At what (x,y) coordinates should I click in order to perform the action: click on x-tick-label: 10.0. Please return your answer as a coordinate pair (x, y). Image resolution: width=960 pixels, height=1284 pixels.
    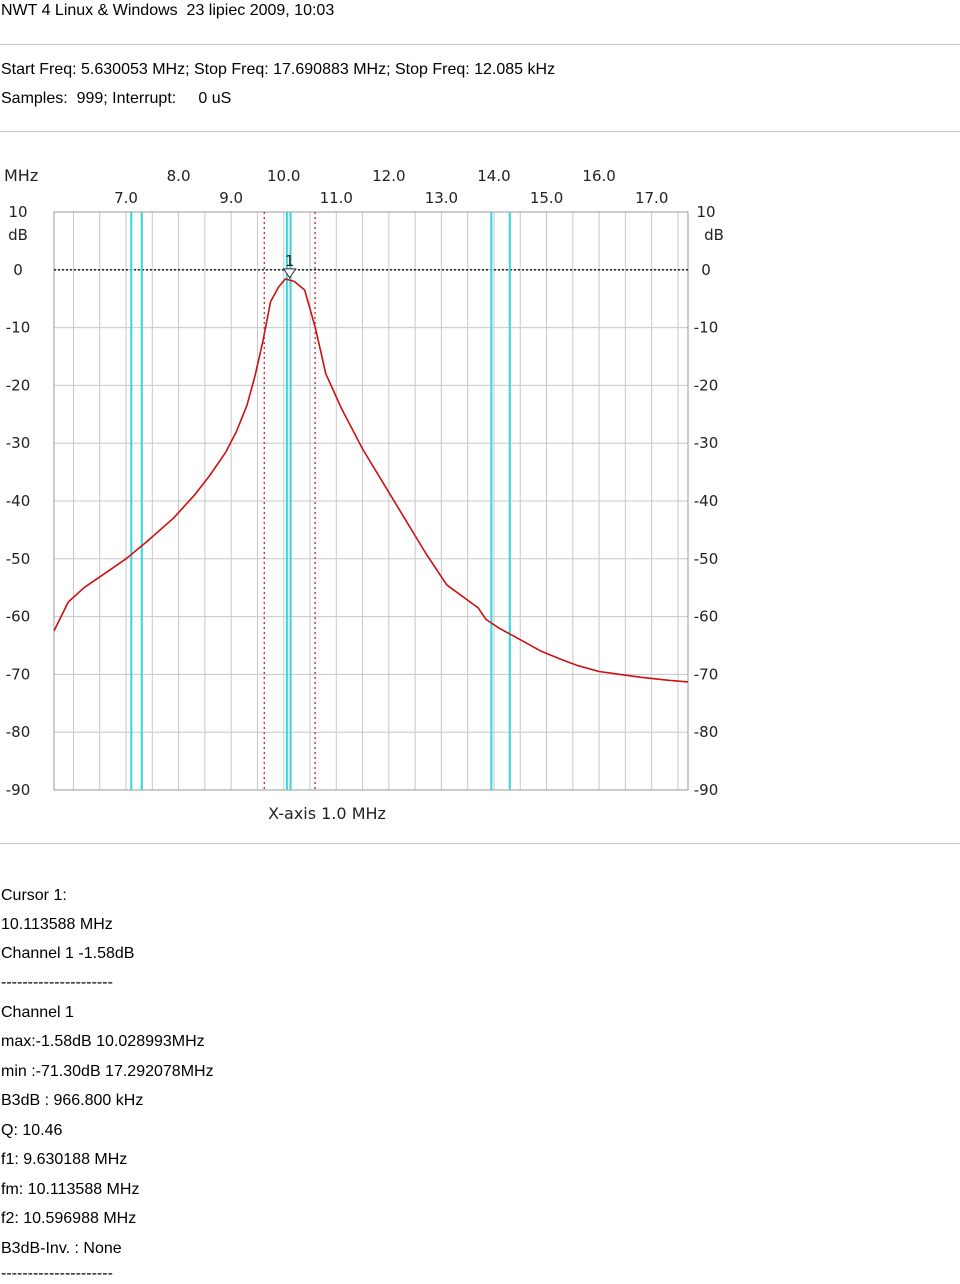
    Looking at the image, I should click on (283, 176).